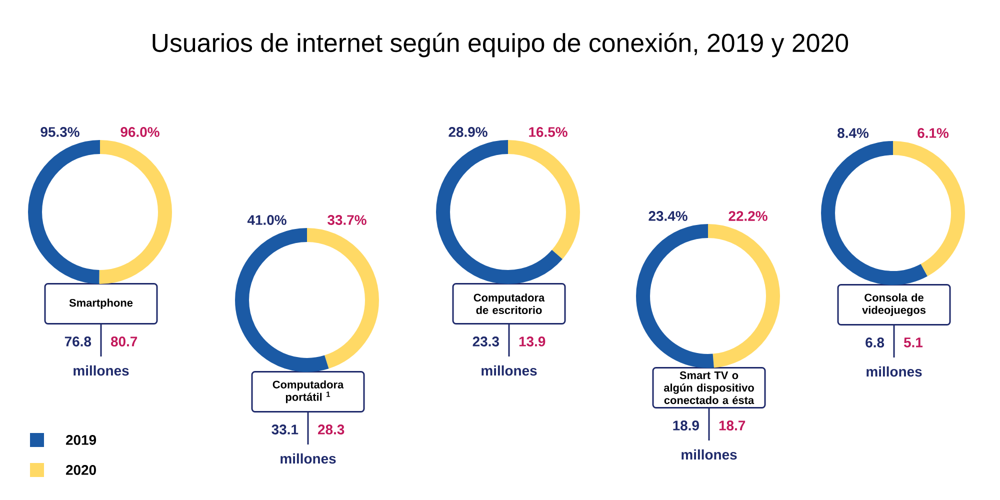 Image resolution: width=1000 pixels, height=500 pixels. I want to click on data-label: 23.3, so click(485, 341).